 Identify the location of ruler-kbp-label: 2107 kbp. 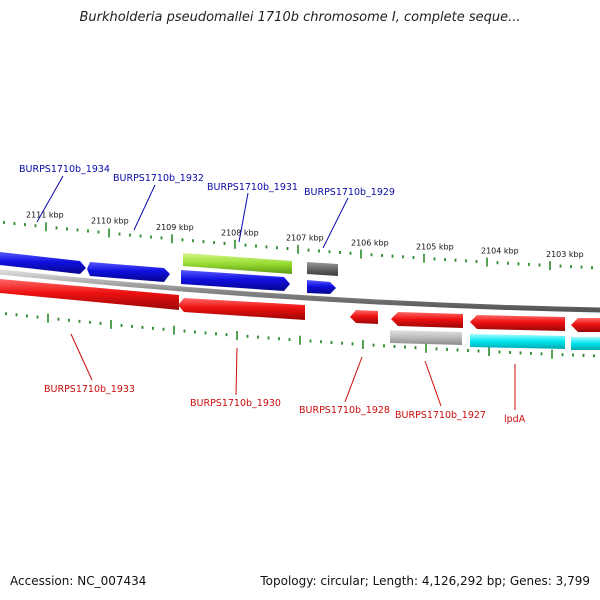
(305, 238).